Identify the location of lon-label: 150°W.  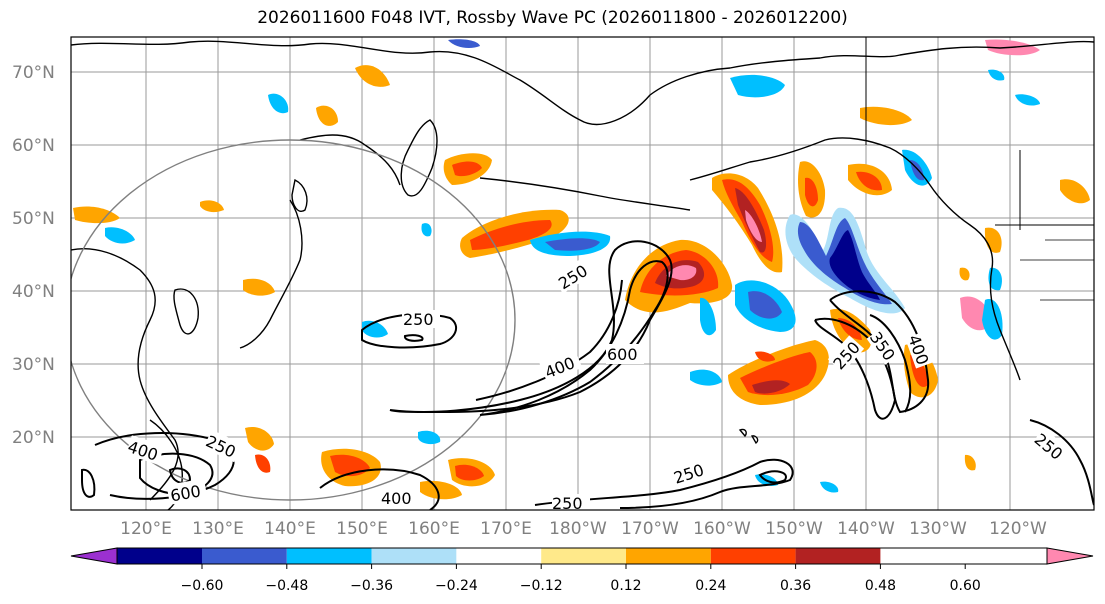
(794, 529).